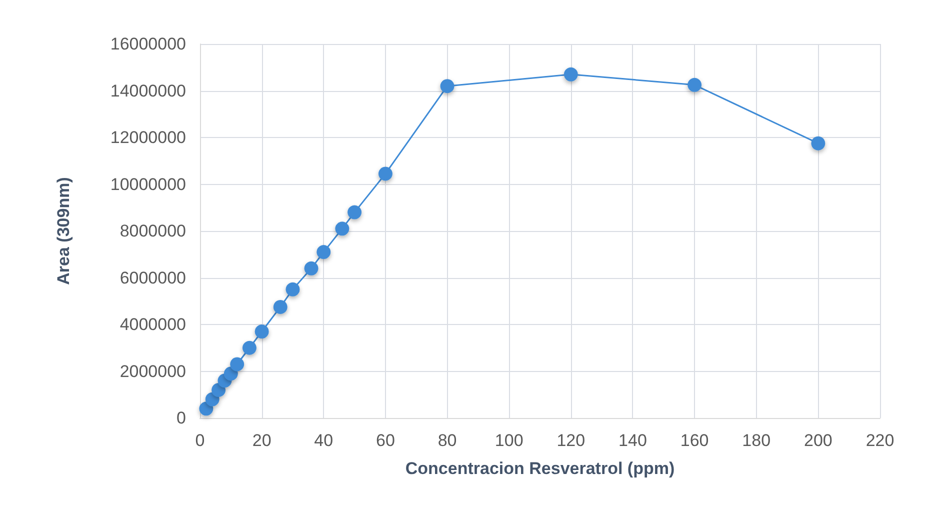 This screenshot has height=529, width=935. What do you see at coordinates (385, 440) in the screenshot?
I see `x-tick-label: 60` at bounding box center [385, 440].